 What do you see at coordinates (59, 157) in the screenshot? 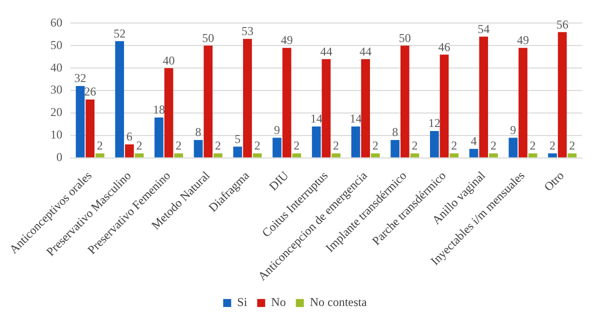
I see `y-tick-label: 0` at bounding box center [59, 157].